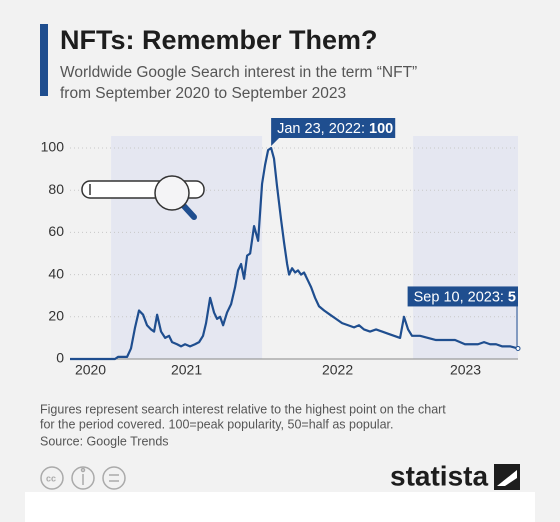 Image resolution: width=560 pixels, height=522 pixels. What do you see at coordinates (465, 370) in the screenshot?
I see `x-tick-label: 2023` at bounding box center [465, 370].